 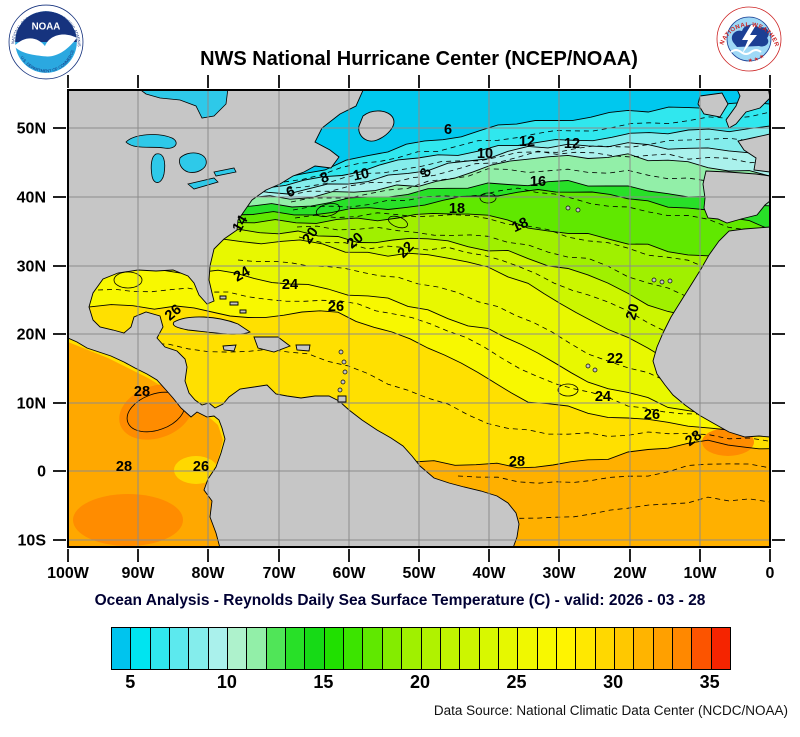 What do you see at coordinates (361, 175) in the screenshot?
I see `isotherm-label: 10` at bounding box center [361, 175].